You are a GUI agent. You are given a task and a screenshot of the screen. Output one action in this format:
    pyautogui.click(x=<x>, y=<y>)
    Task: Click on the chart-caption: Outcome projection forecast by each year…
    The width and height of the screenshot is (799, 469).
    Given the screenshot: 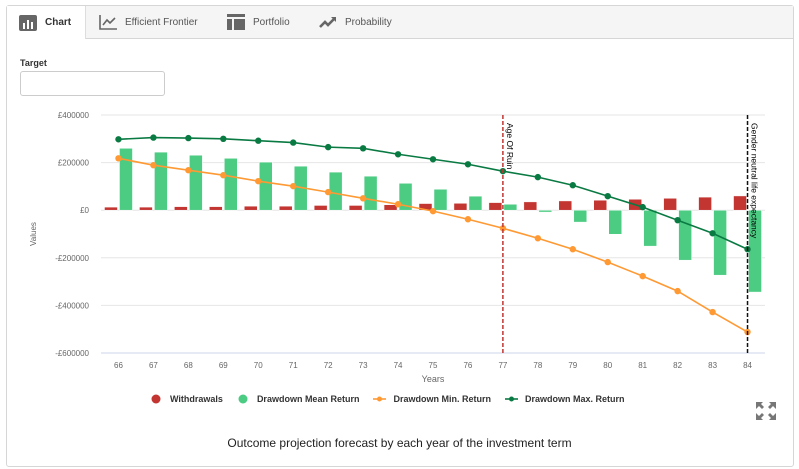 What is the action you would take?
    pyautogui.click(x=399, y=443)
    